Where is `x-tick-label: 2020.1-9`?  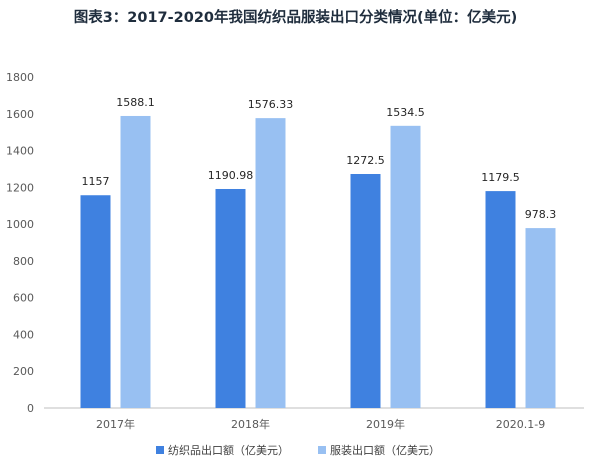 x-tick-label: 2020.1-9 is located at coordinates (520, 424).